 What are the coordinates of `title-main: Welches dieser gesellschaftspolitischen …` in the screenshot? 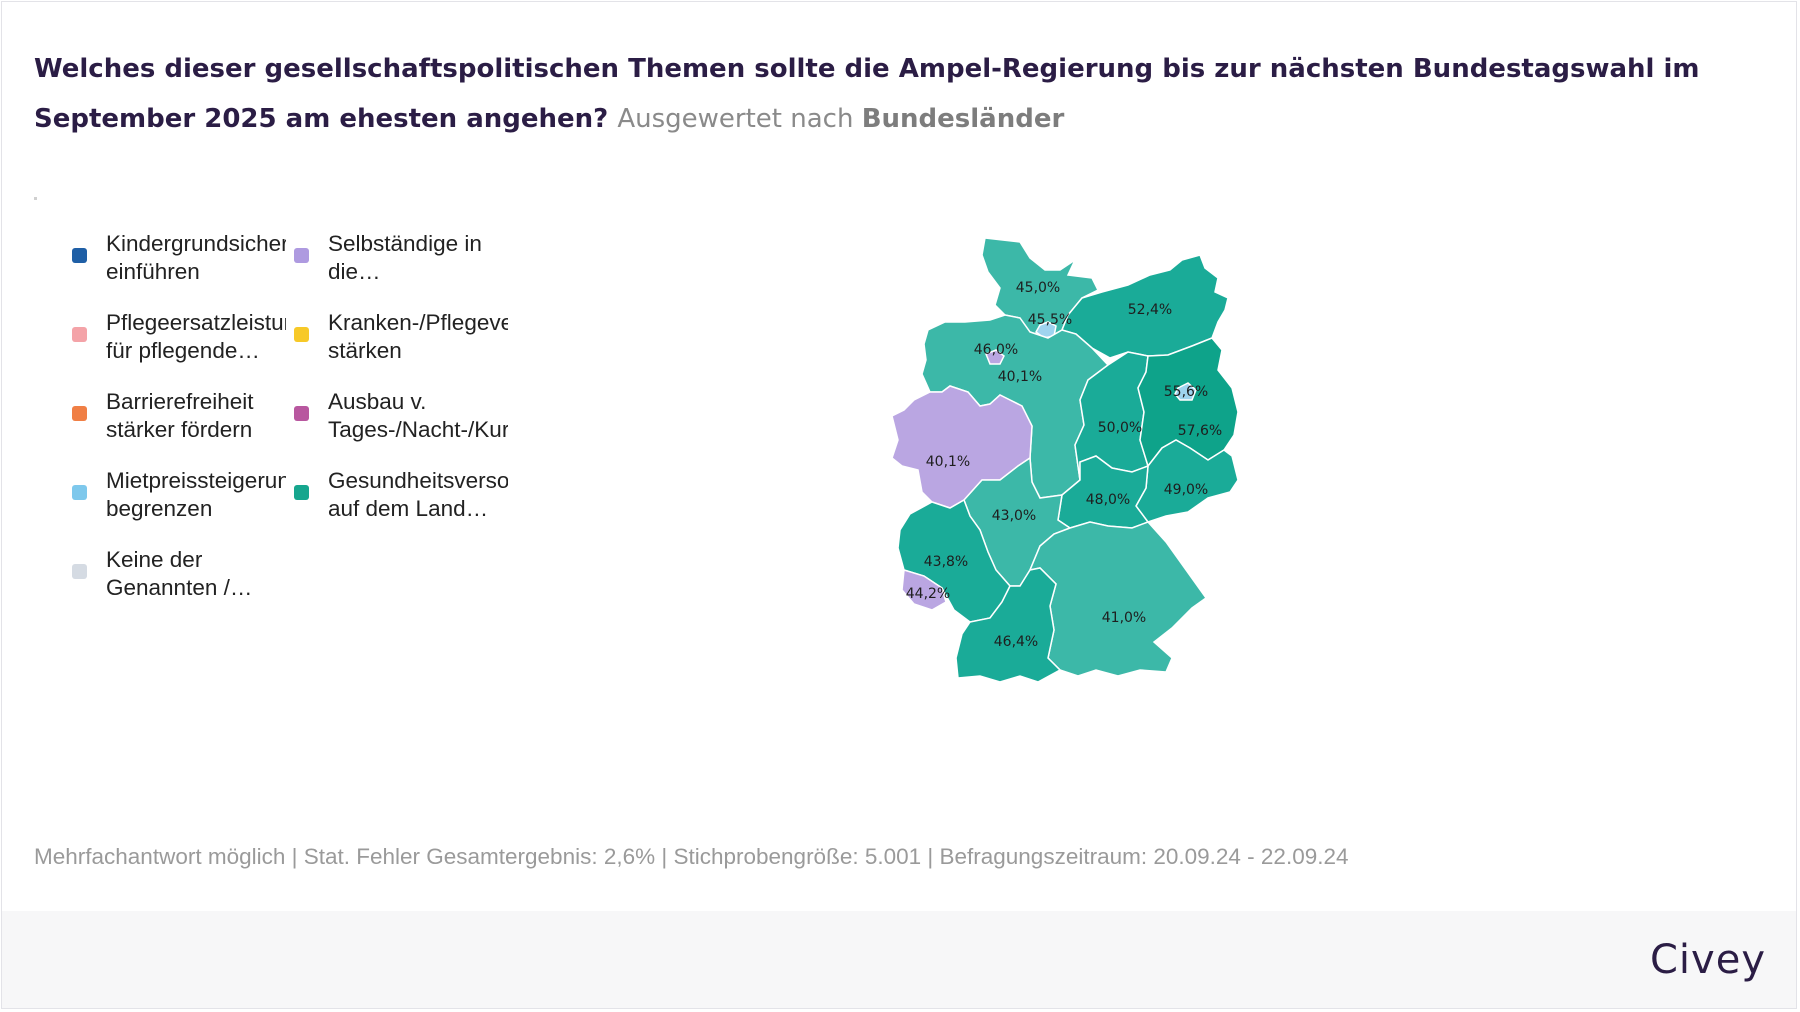 It's located at (867, 94).